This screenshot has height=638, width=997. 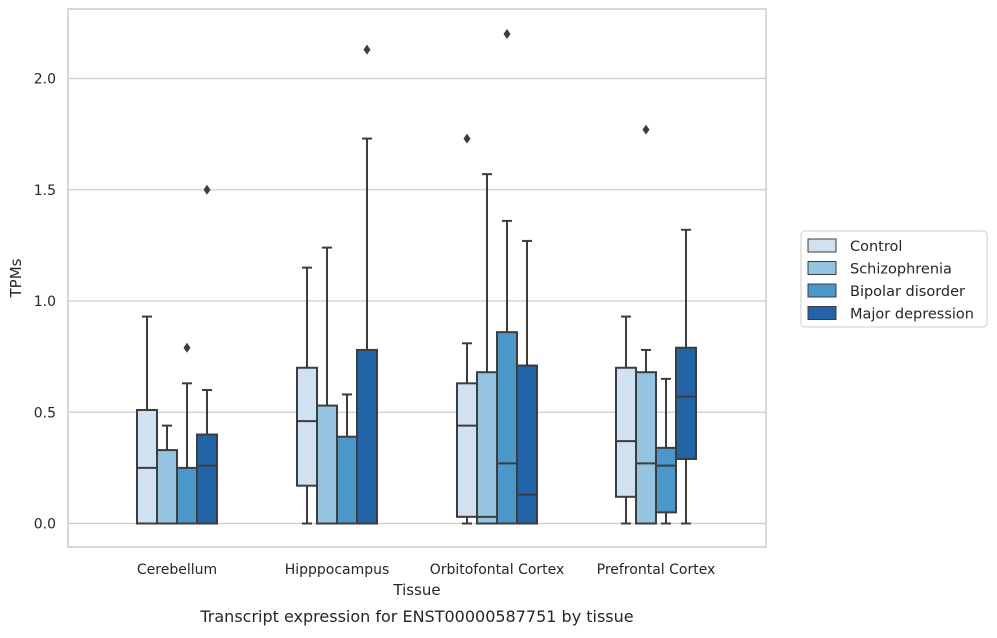 What do you see at coordinates (16, 278) in the screenshot?
I see `y-axis-label: TPMs` at bounding box center [16, 278].